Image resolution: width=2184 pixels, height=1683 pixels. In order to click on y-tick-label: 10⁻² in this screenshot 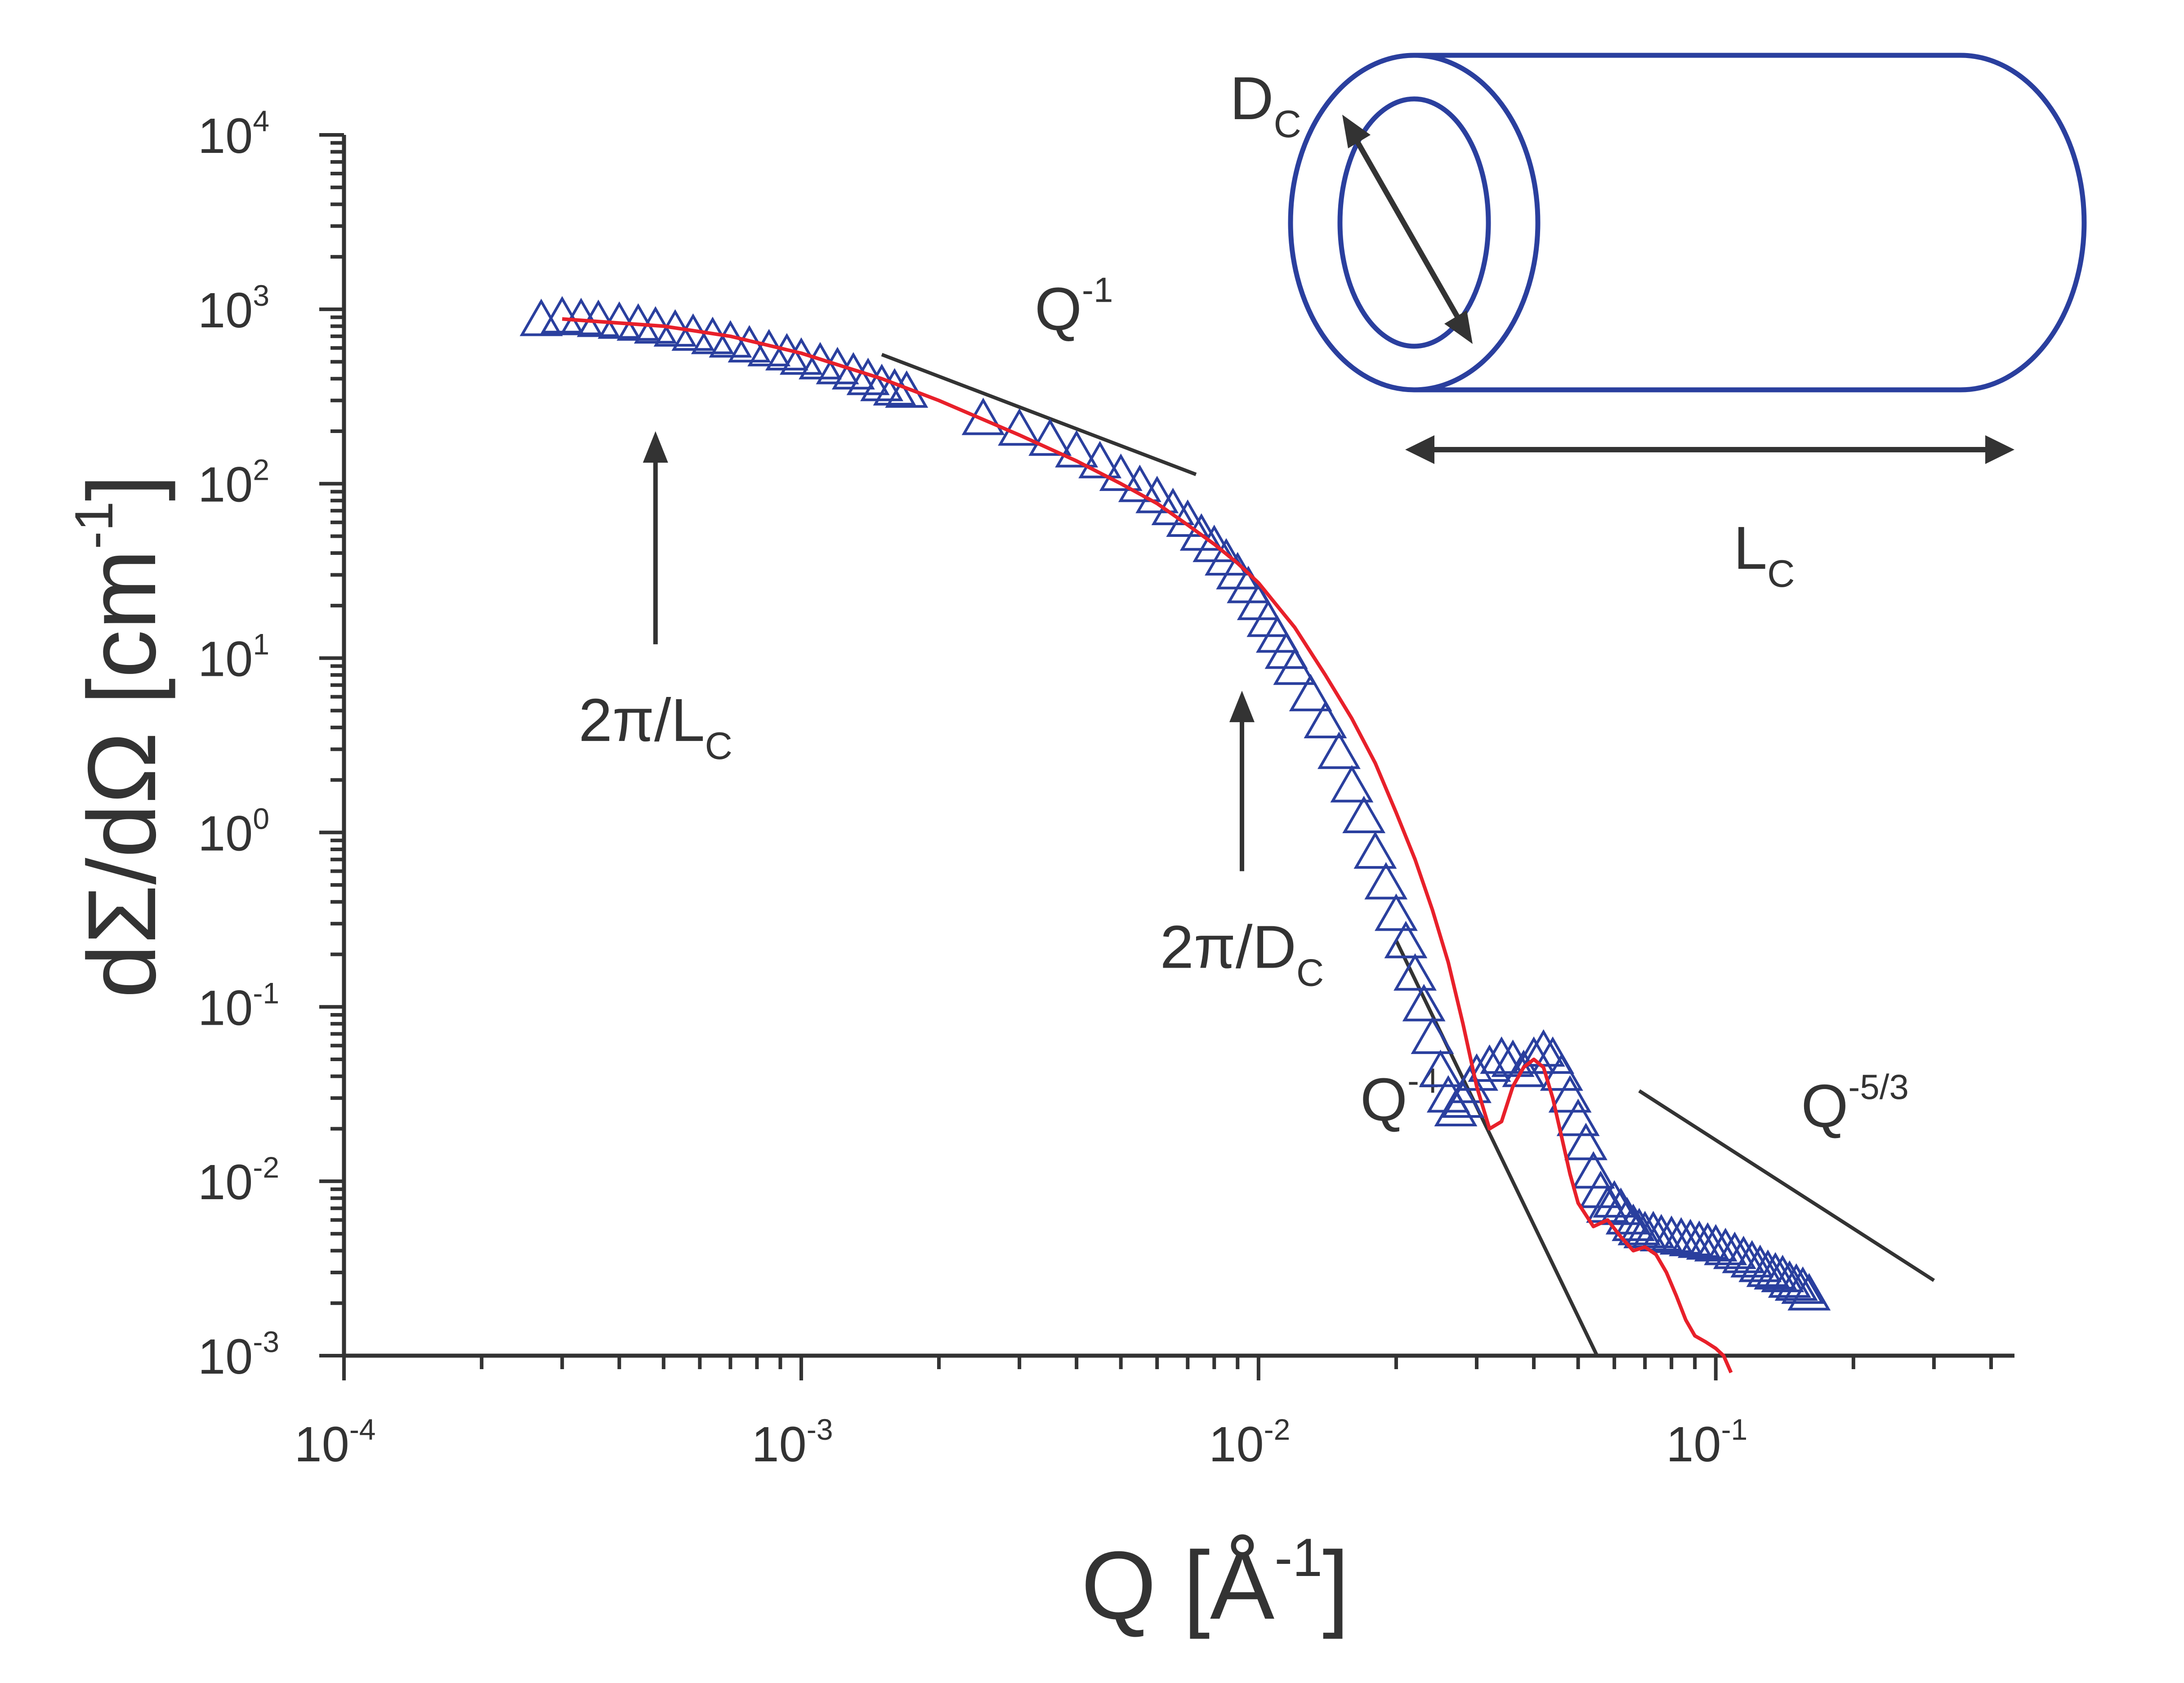, I will do `click(238, 1180)`.